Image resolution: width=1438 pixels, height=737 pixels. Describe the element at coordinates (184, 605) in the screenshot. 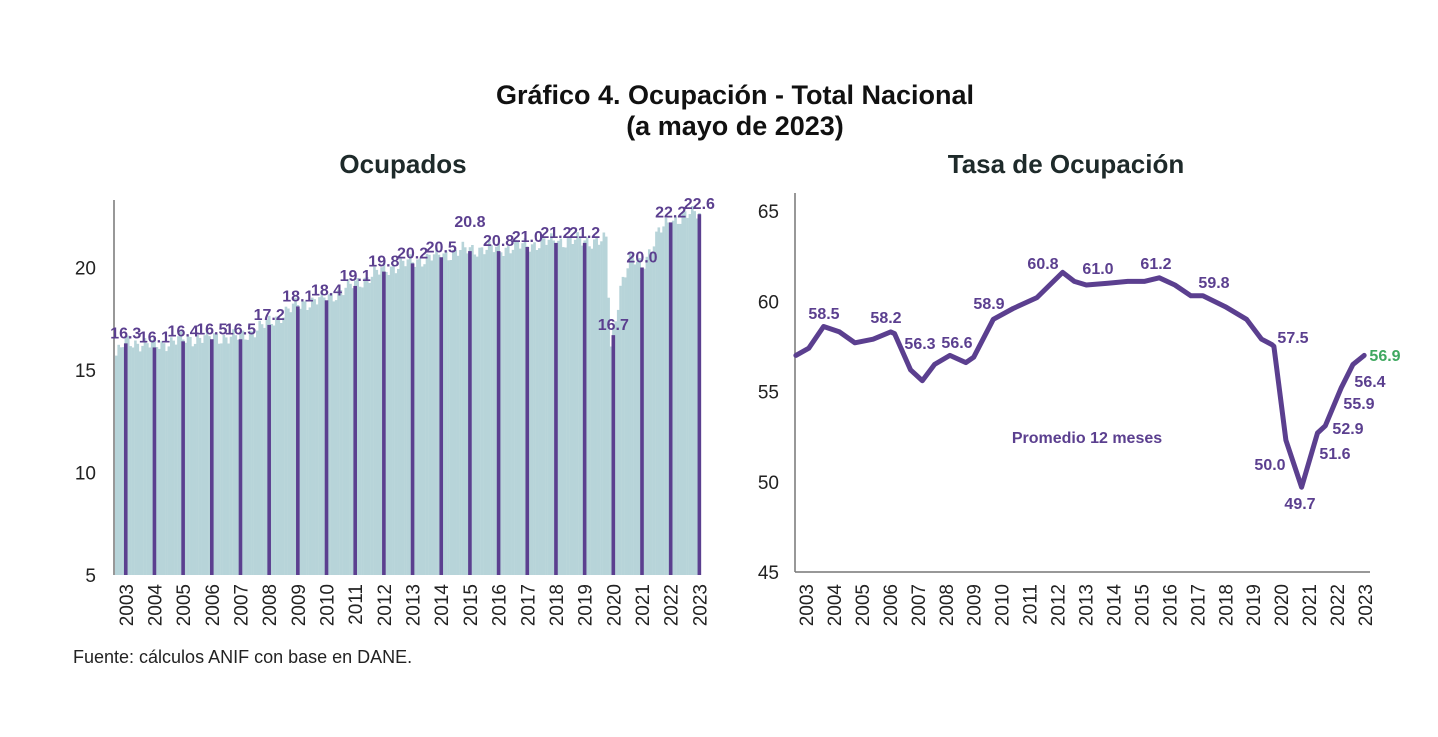

I see `x-tick-label: 2005` at that location.